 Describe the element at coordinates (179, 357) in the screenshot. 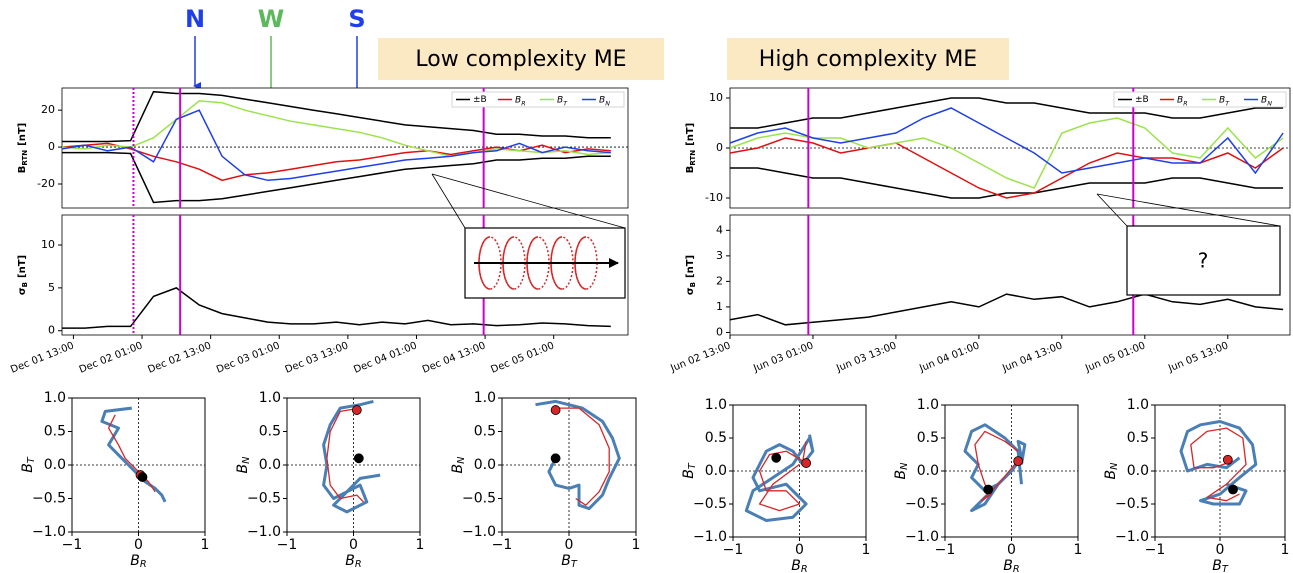

I see `x-tick-label: Dec 02 13:00` at that location.